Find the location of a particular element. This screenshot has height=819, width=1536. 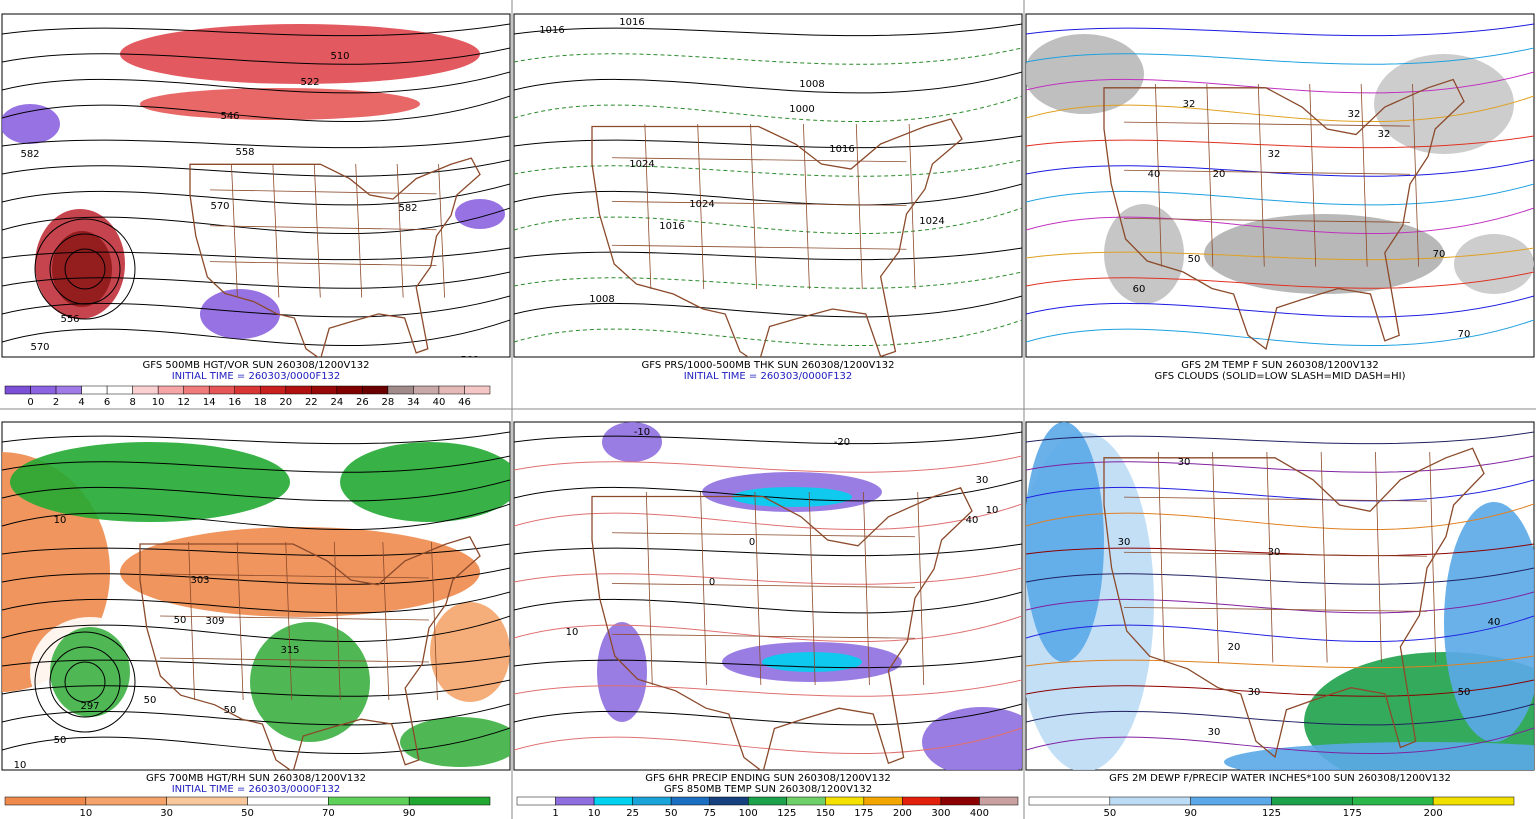

colorbar-label: 28 is located at coordinates (388, 402).